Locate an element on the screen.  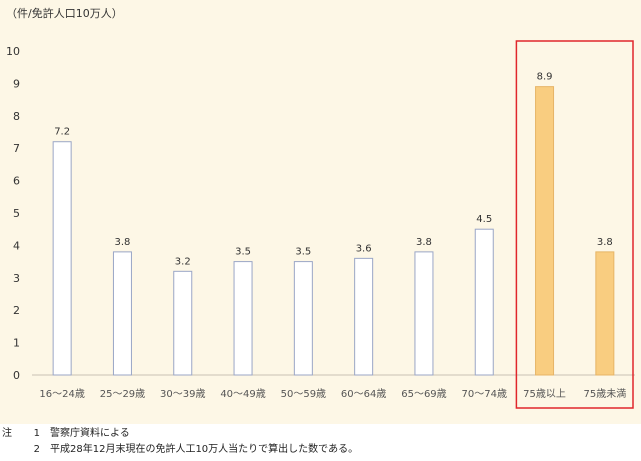
y-tick-label: 0 is located at coordinates (16, 375).